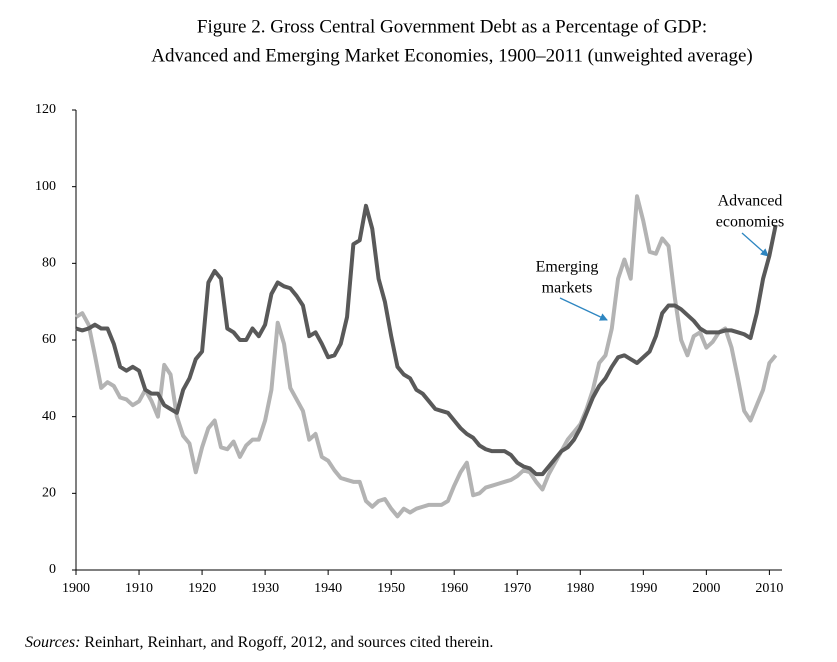 The width and height of the screenshot is (837, 662). What do you see at coordinates (265, 588) in the screenshot?
I see `x-tick-label: 1930` at bounding box center [265, 588].